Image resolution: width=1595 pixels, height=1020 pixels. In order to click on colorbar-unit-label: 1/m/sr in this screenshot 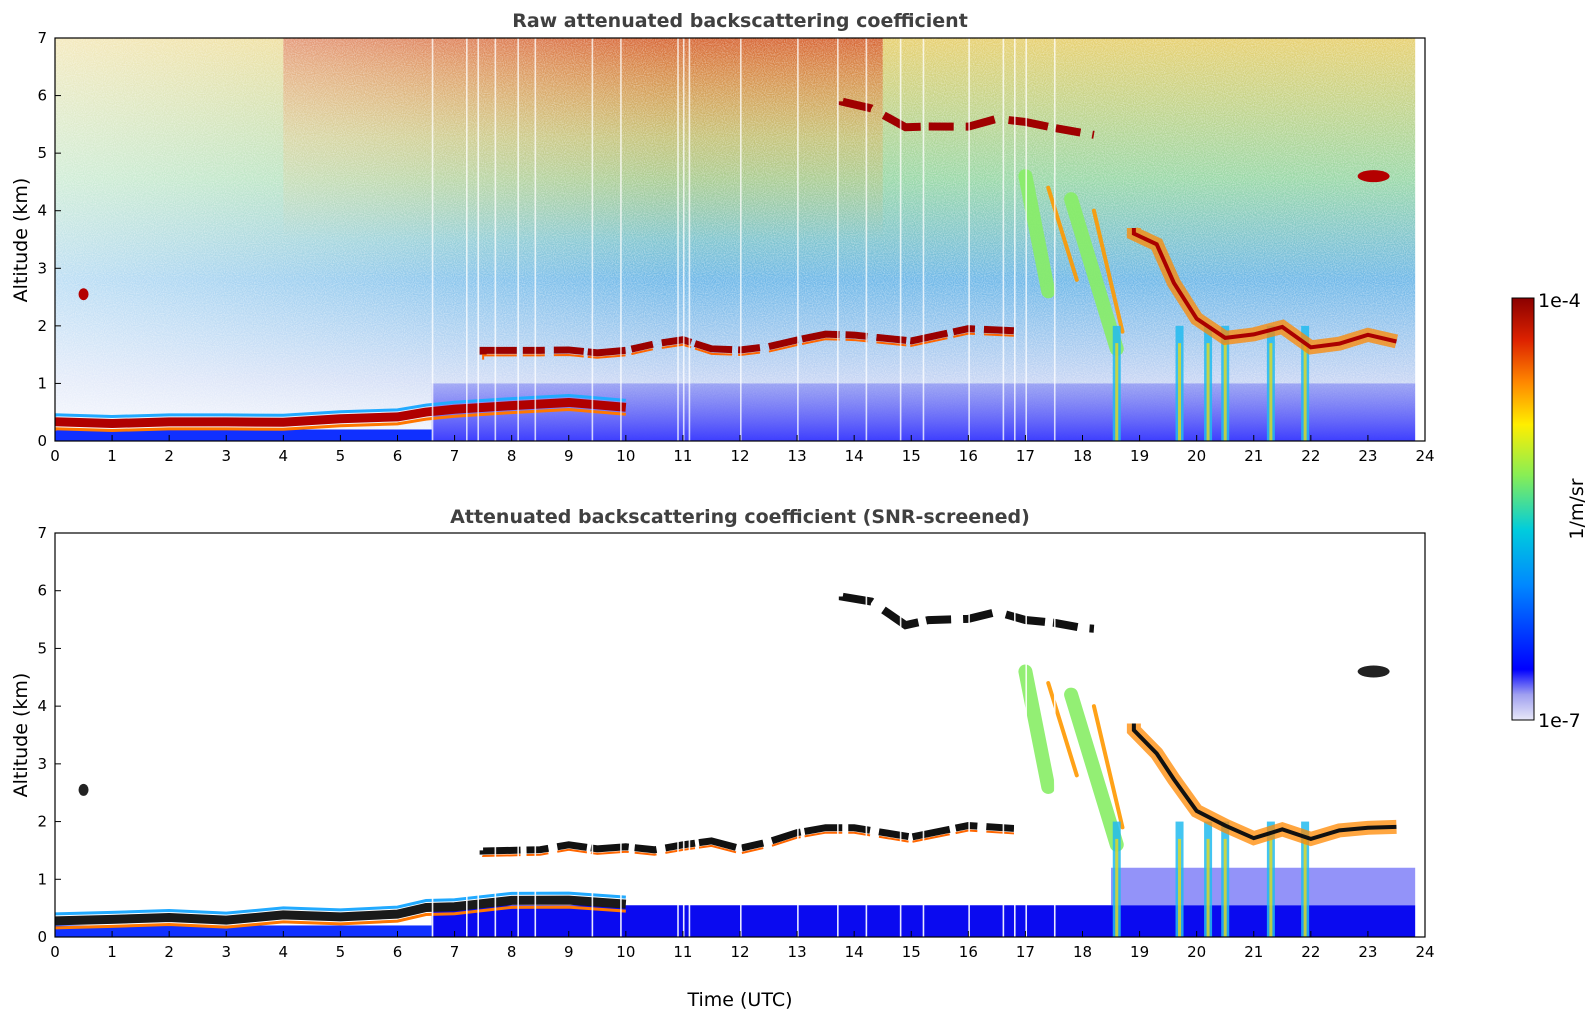, I will do `click(1577, 508)`.